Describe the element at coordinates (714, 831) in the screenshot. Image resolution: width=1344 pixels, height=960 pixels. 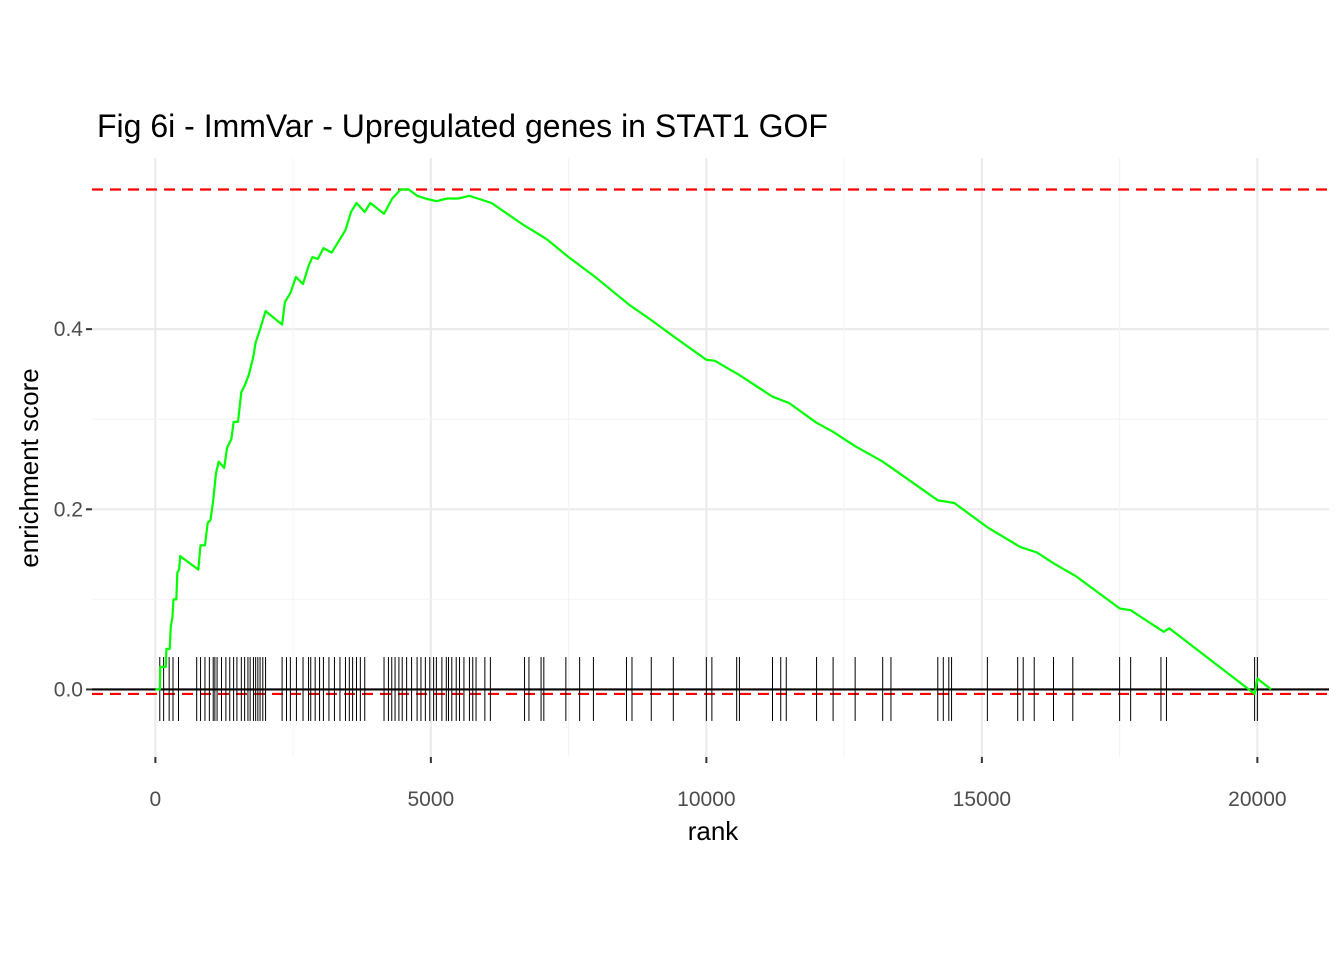
I see `x-axis-label: rank` at that location.